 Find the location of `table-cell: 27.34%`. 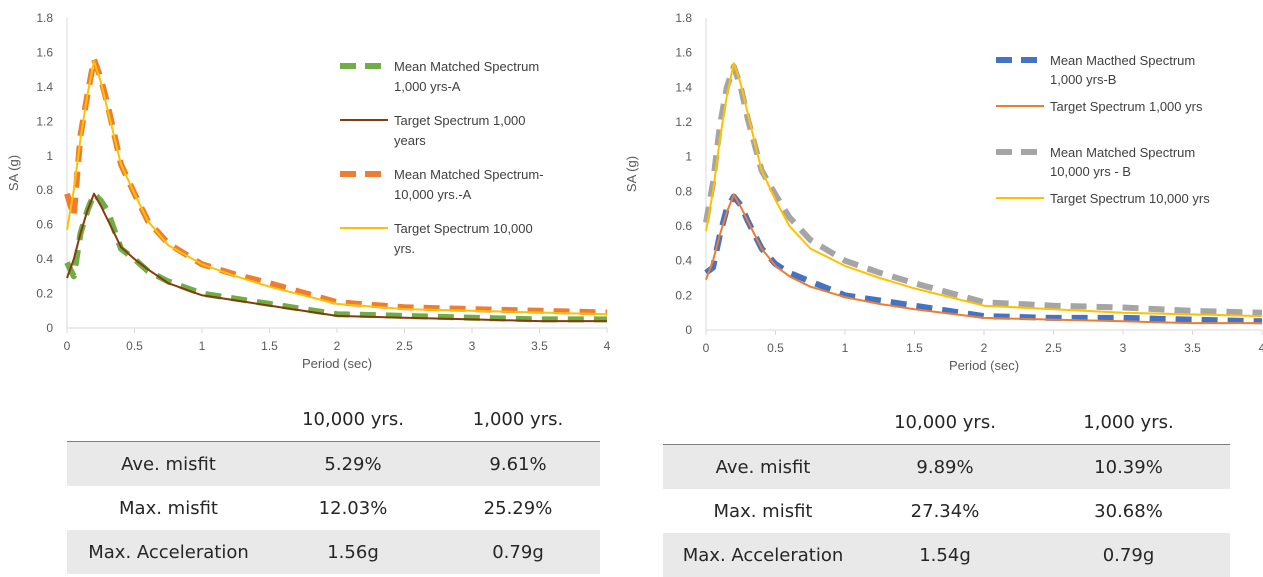

table-cell: 27.34% is located at coordinates (945, 511).